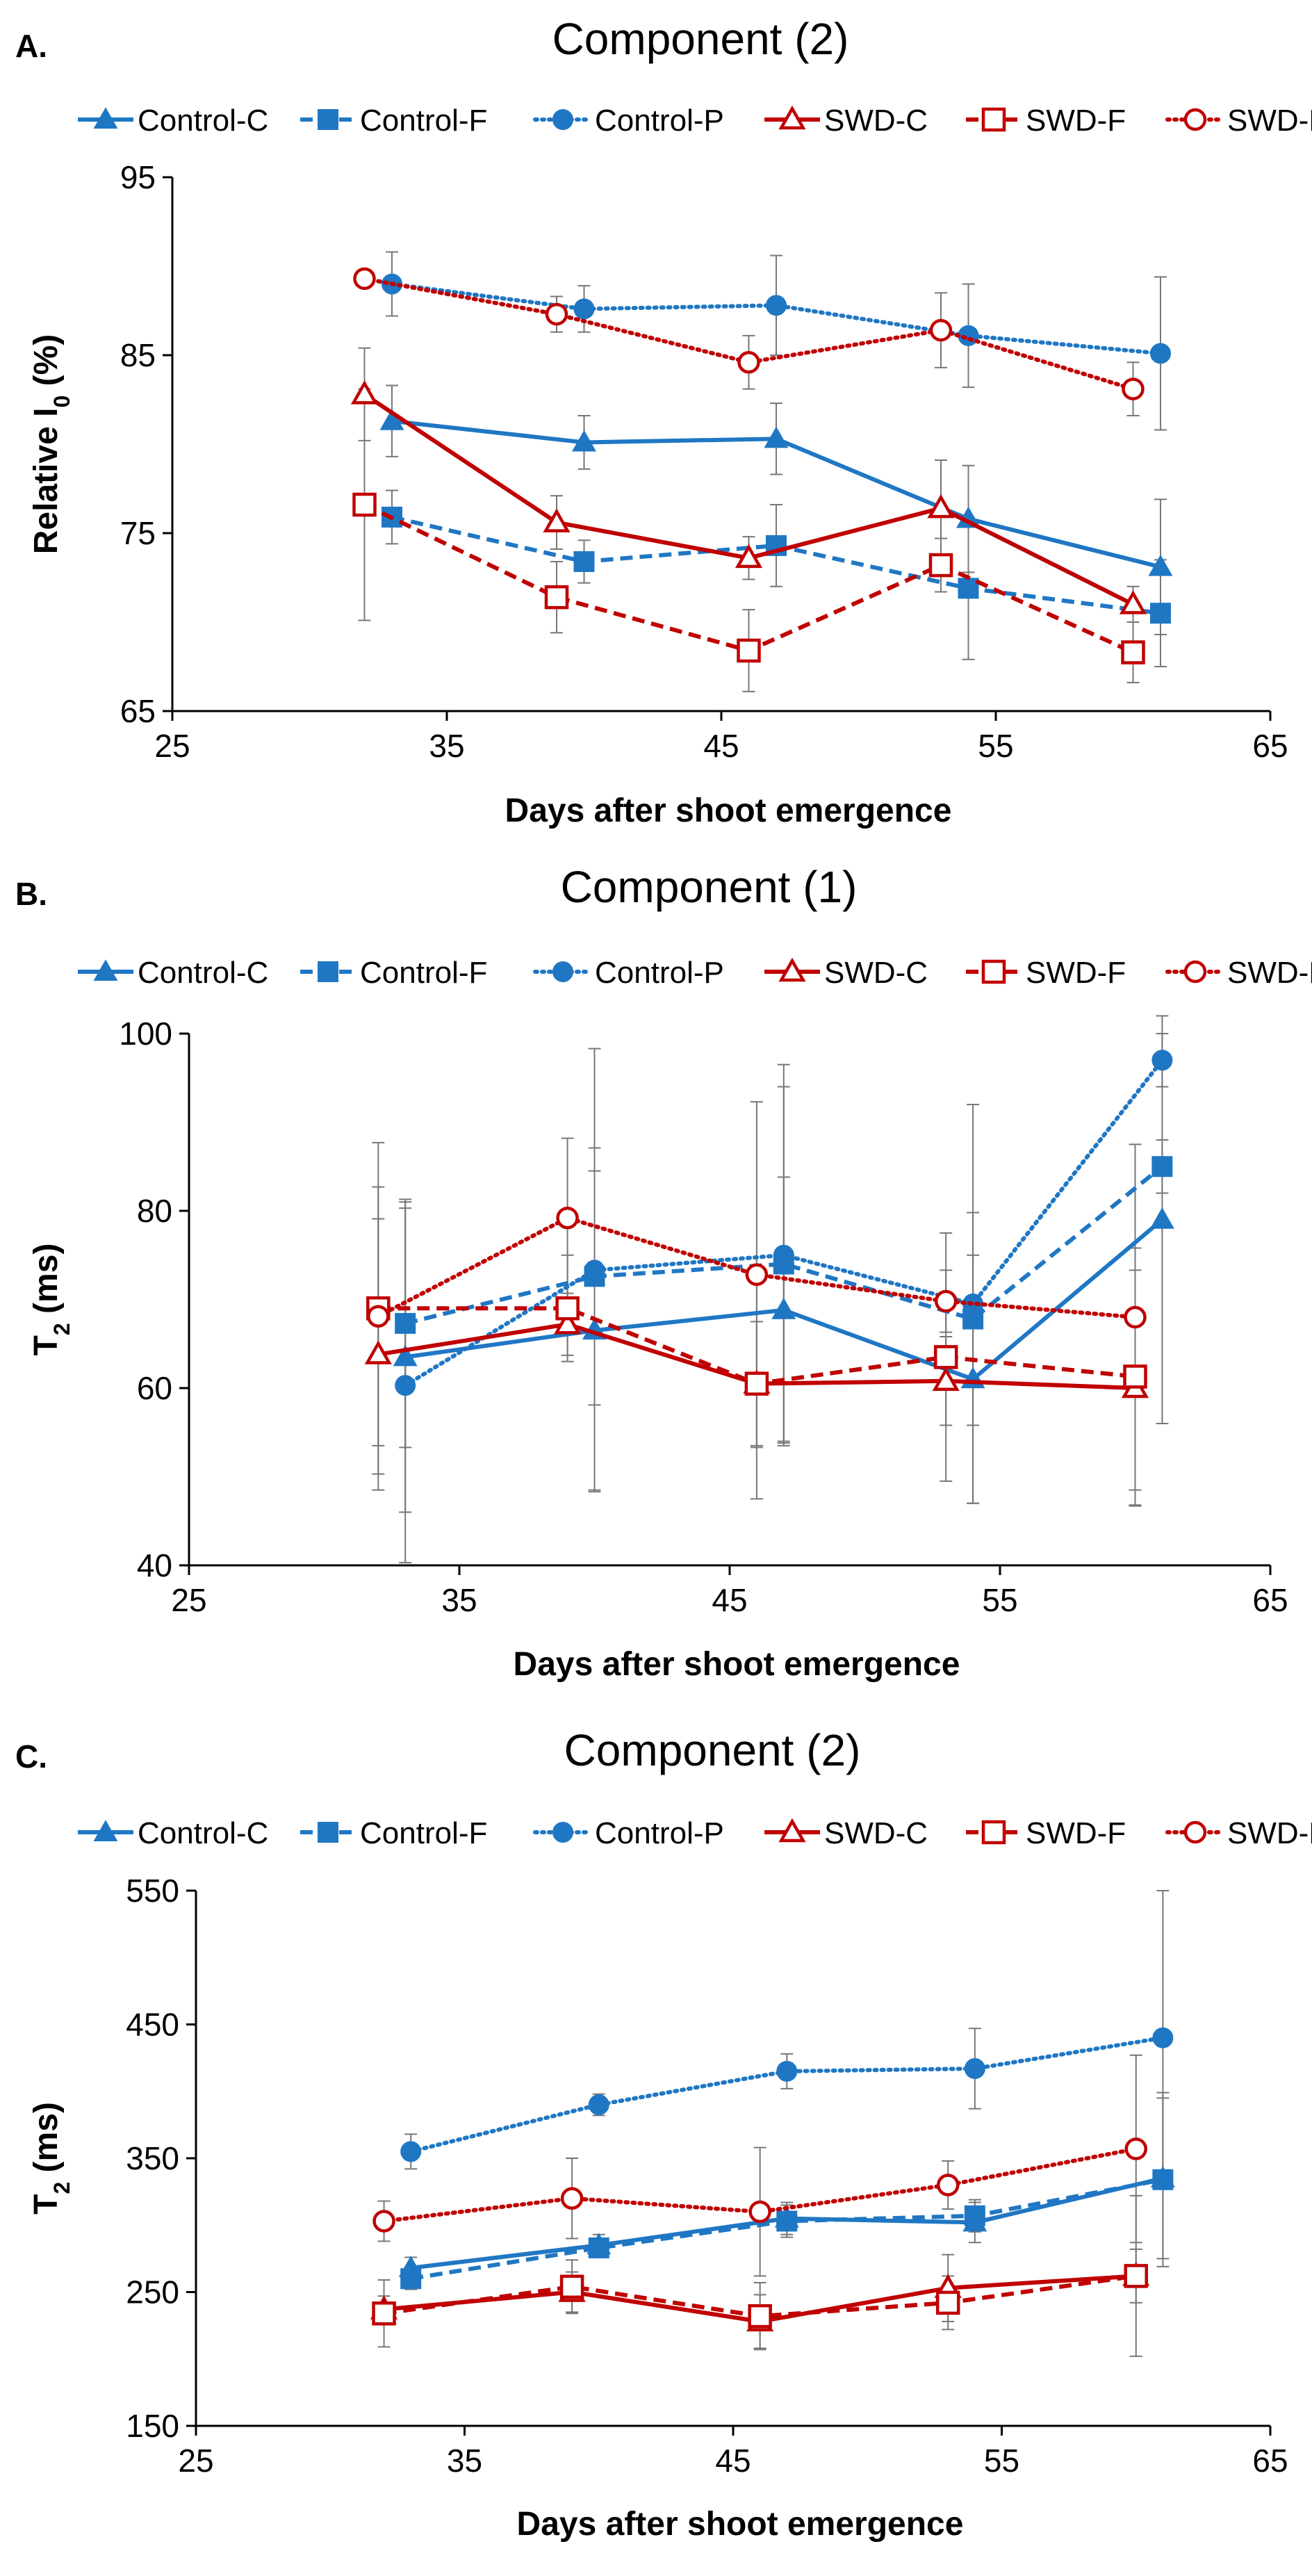 The image size is (1312, 2576). Describe the element at coordinates (748, 333) in the screenshot. I see `series-line` at that location.